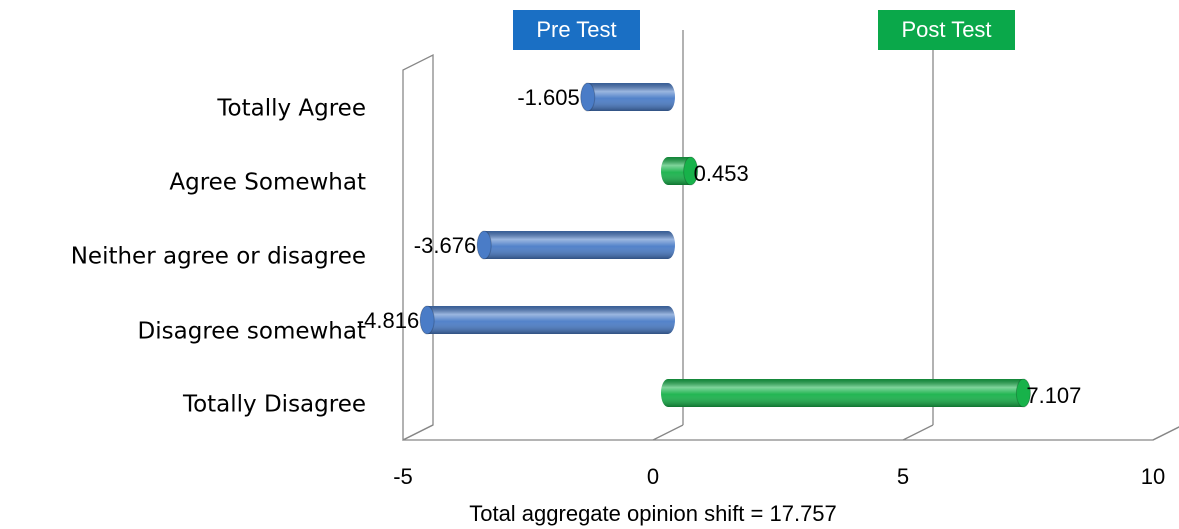  Describe the element at coordinates (548, 97) in the screenshot. I see `value-label: -1.605` at that location.